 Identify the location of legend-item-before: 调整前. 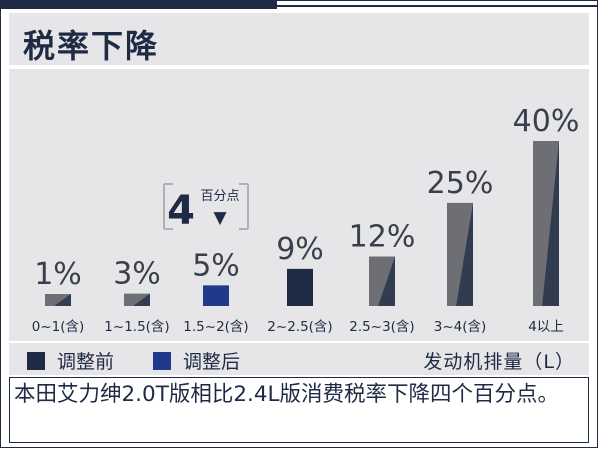
(70, 360).